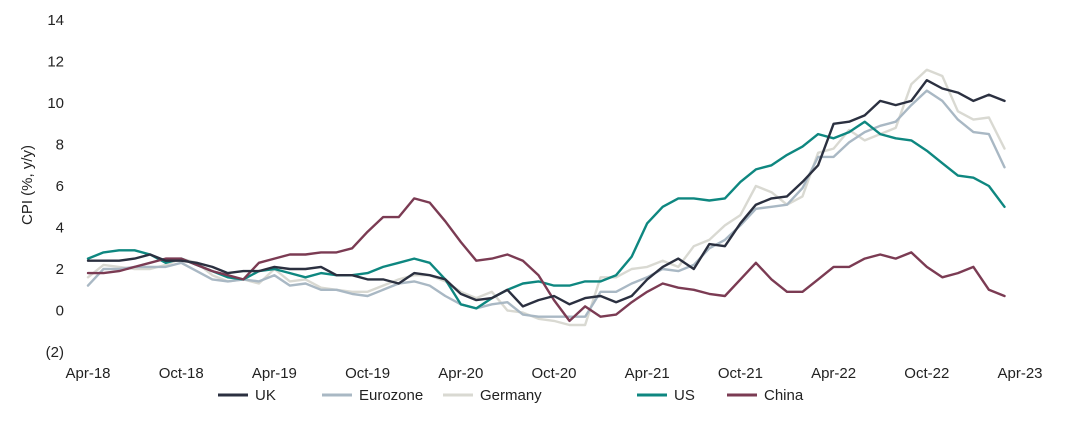 The width and height of the screenshot is (1088, 422). Describe the element at coordinates (391, 395) in the screenshot. I see `legend-label: Eurozone` at that location.